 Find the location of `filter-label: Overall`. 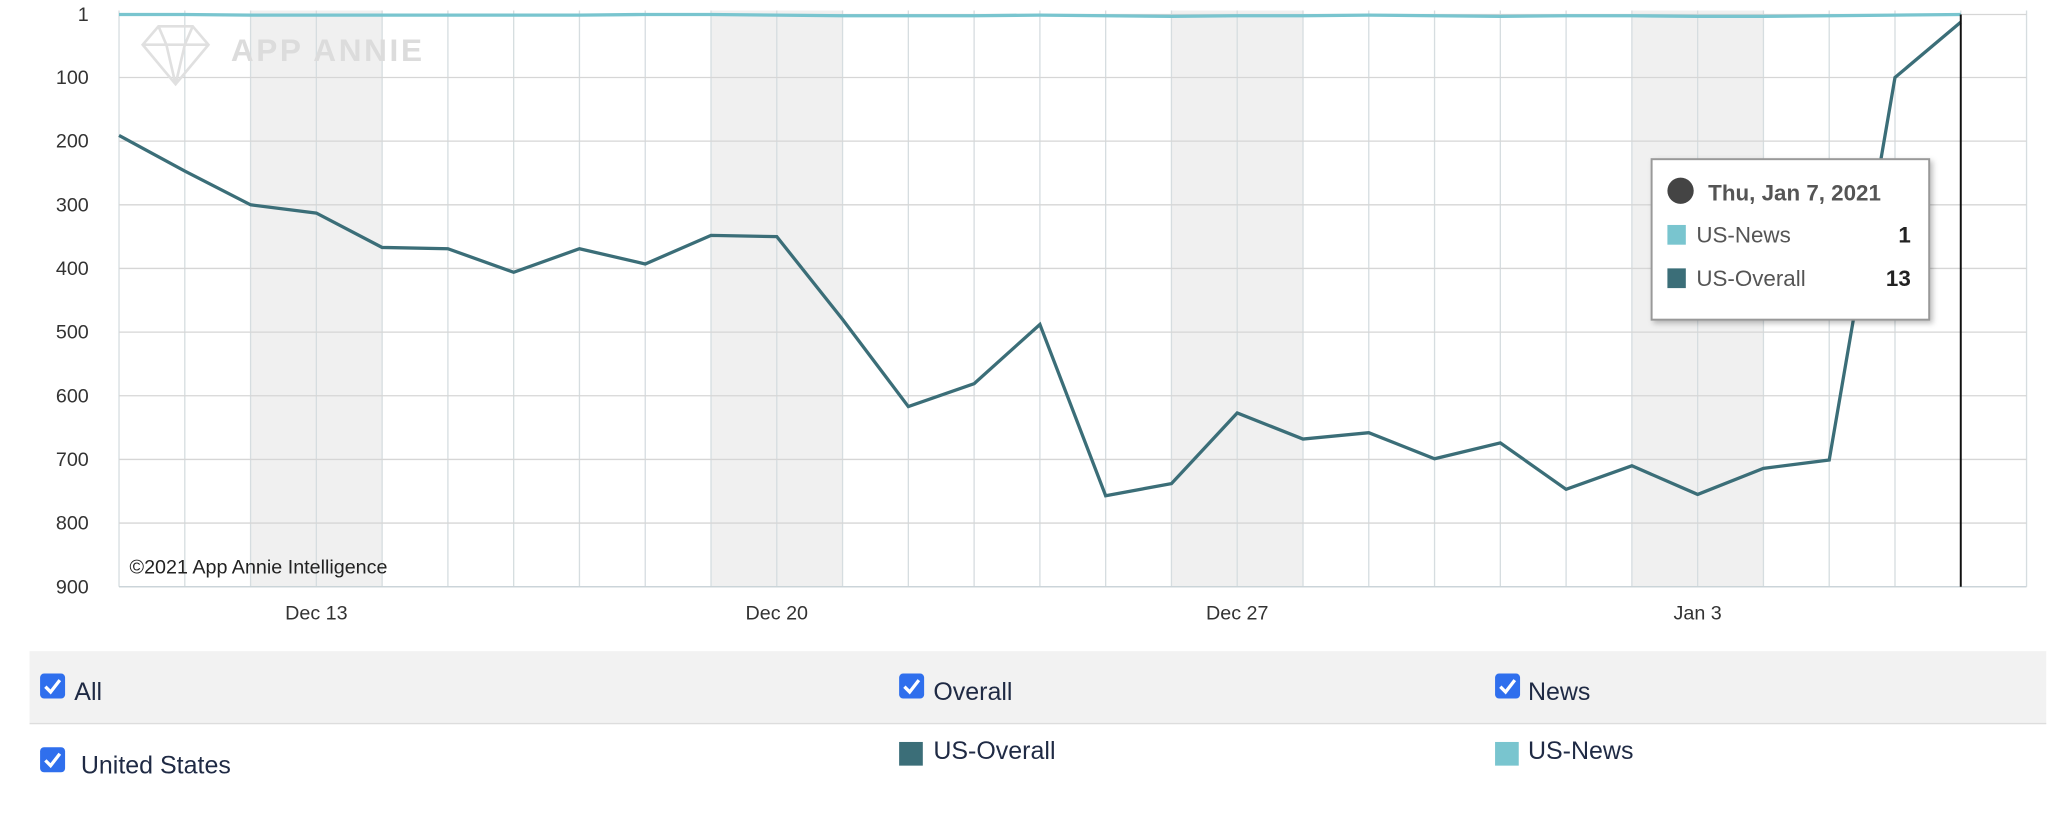

filter-label: Overall is located at coordinates (972, 692).